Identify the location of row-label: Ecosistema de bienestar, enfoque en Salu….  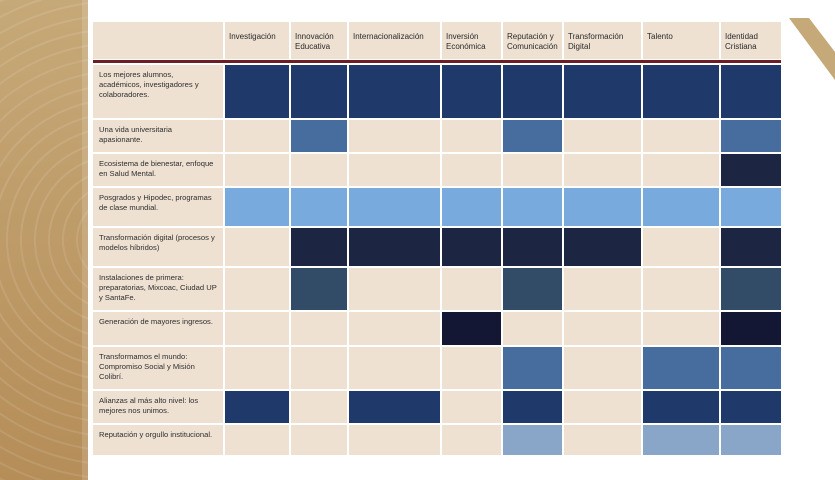
(158, 170).